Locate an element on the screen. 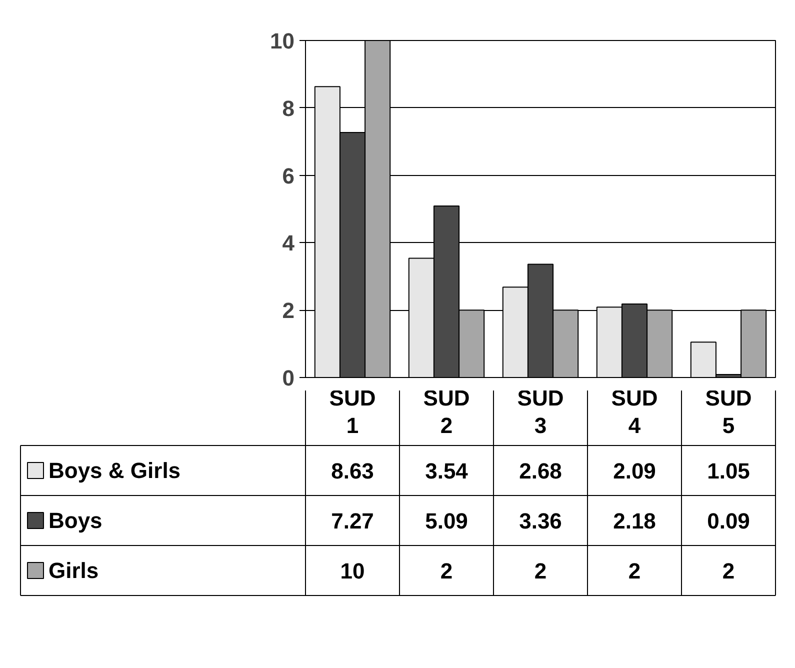  legend-label: Boys is located at coordinates (75, 520).